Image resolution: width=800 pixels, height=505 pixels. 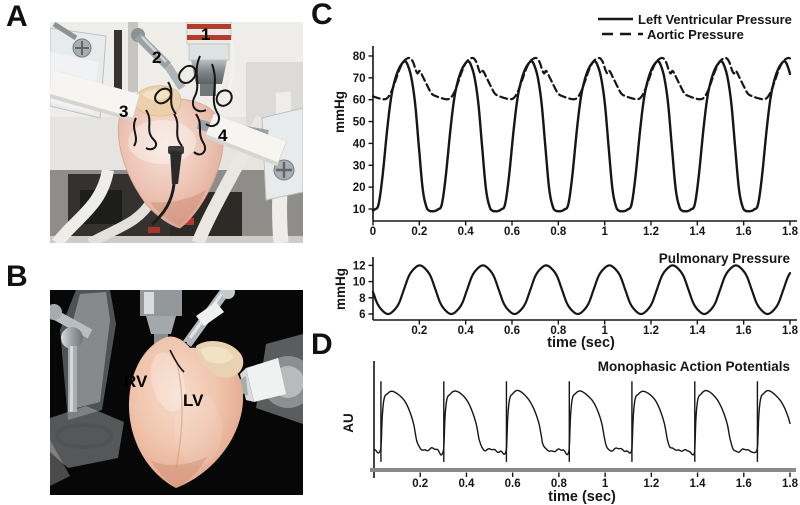 What do you see at coordinates (183, 105) in the screenshot?
I see `suture-wires` at bounding box center [183, 105].